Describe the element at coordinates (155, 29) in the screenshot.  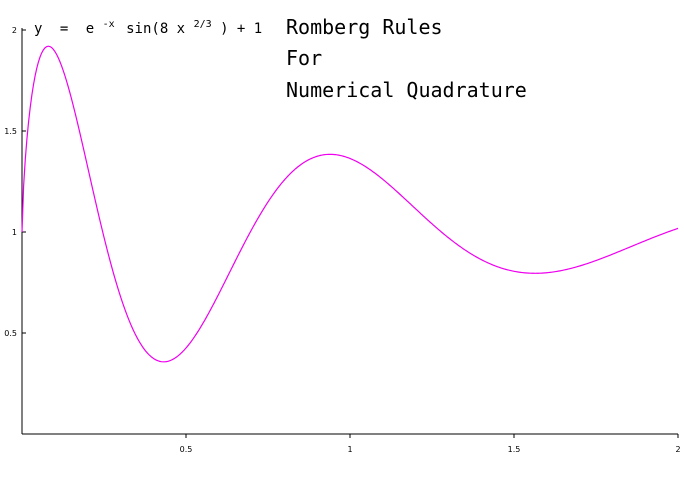
I see `formula-sin: sin(8 x` at that location.